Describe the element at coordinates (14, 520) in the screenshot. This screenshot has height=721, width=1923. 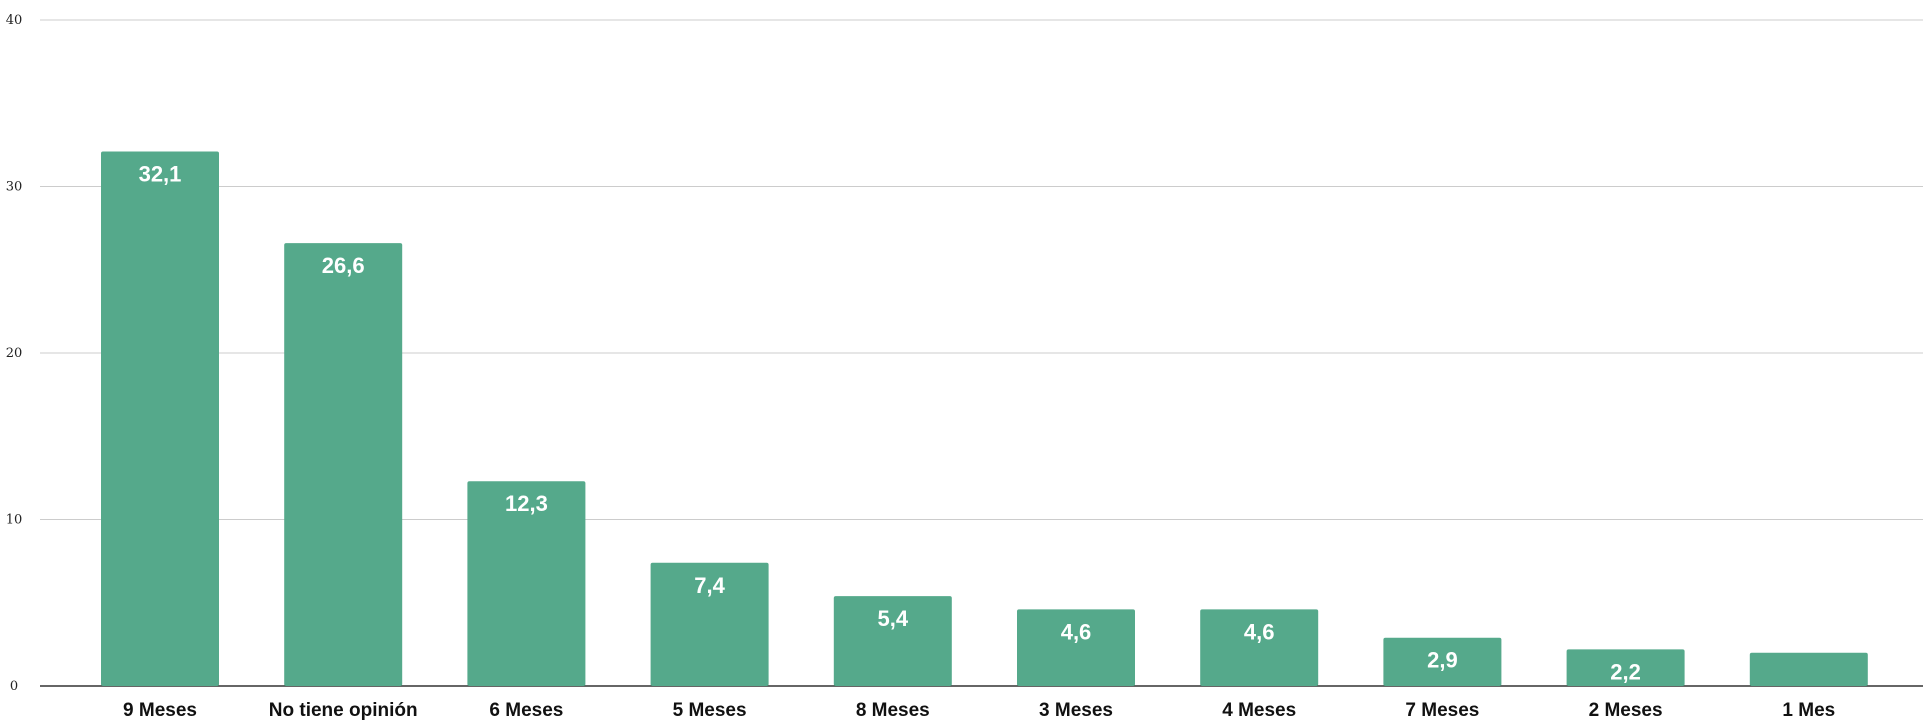
I see `y-tick-label: 10` at that location.